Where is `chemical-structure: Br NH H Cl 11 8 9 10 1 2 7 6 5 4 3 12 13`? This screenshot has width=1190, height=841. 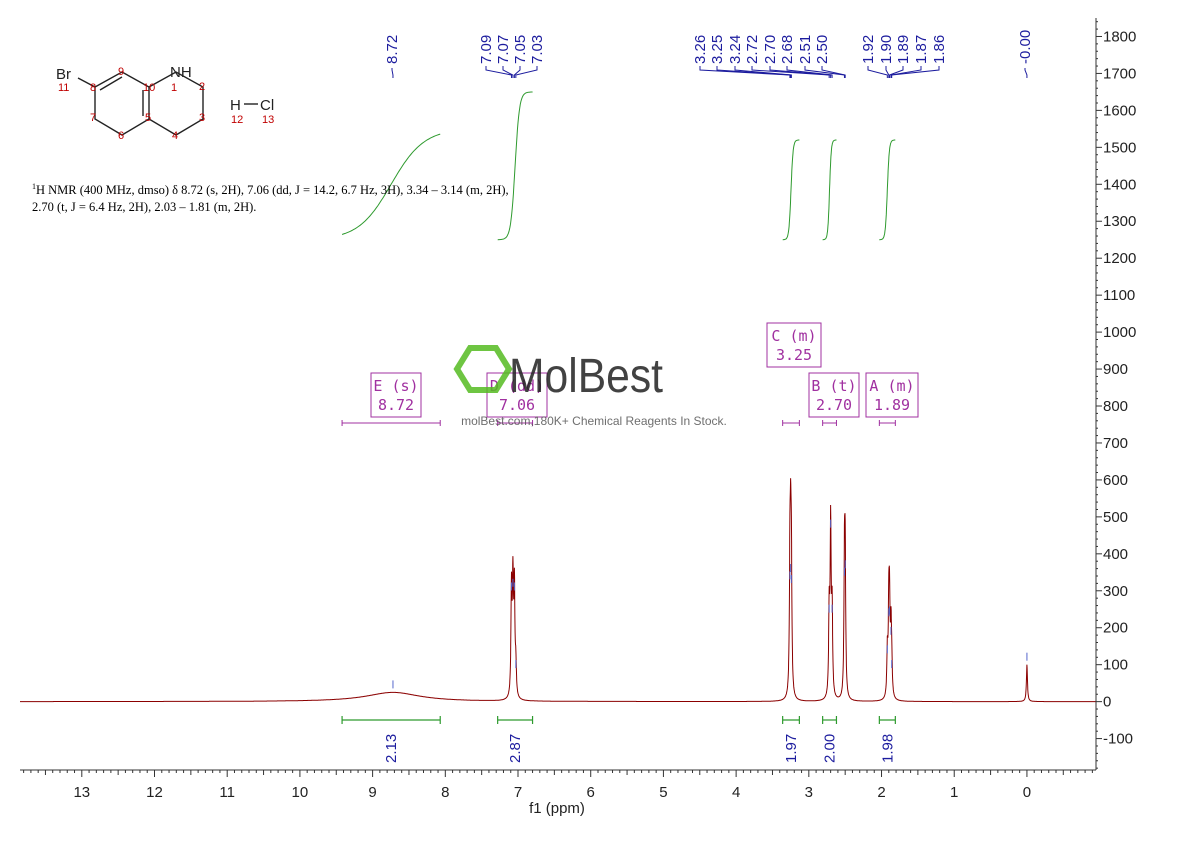
chemical-structure: Br NH H Cl 11 8 9 10 1 2 7 6 5 4 3 12 13 is located at coordinates (165, 103).